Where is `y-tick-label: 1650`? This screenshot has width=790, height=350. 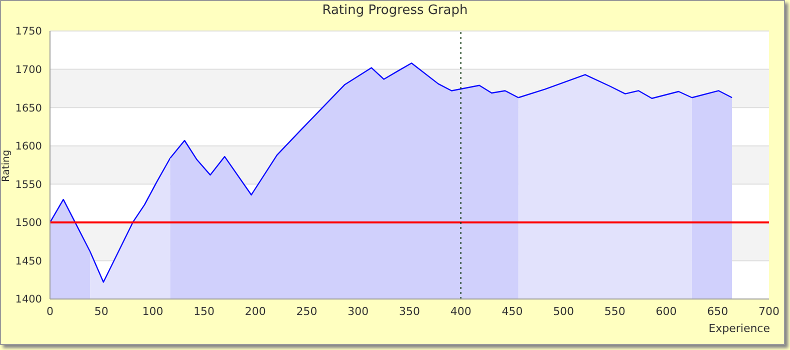 y-tick-label: 1650 is located at coordinates (28, 108).